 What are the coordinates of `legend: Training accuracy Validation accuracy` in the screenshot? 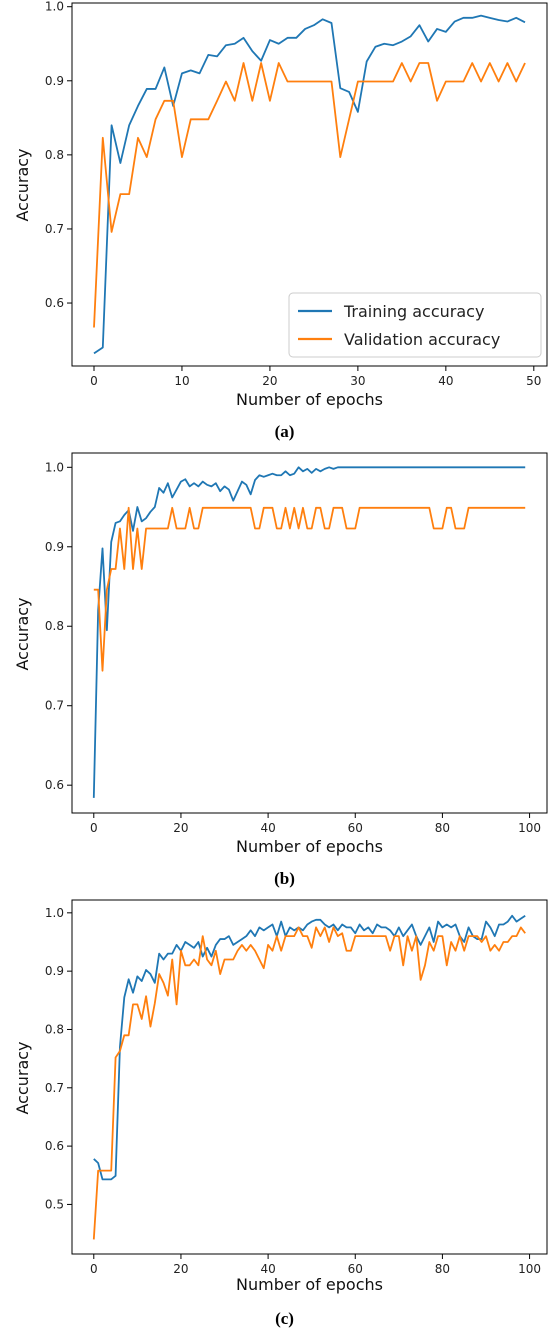 It's located at (415, 325).